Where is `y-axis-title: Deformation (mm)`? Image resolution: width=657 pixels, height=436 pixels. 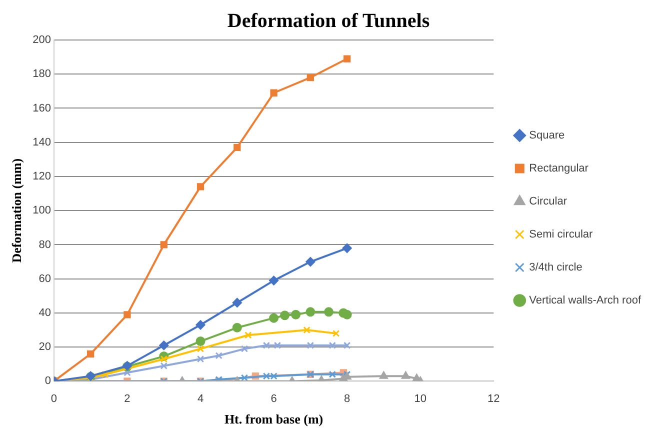
y-axis-title: Deformation (mm) is located at coordinates (16, 210).